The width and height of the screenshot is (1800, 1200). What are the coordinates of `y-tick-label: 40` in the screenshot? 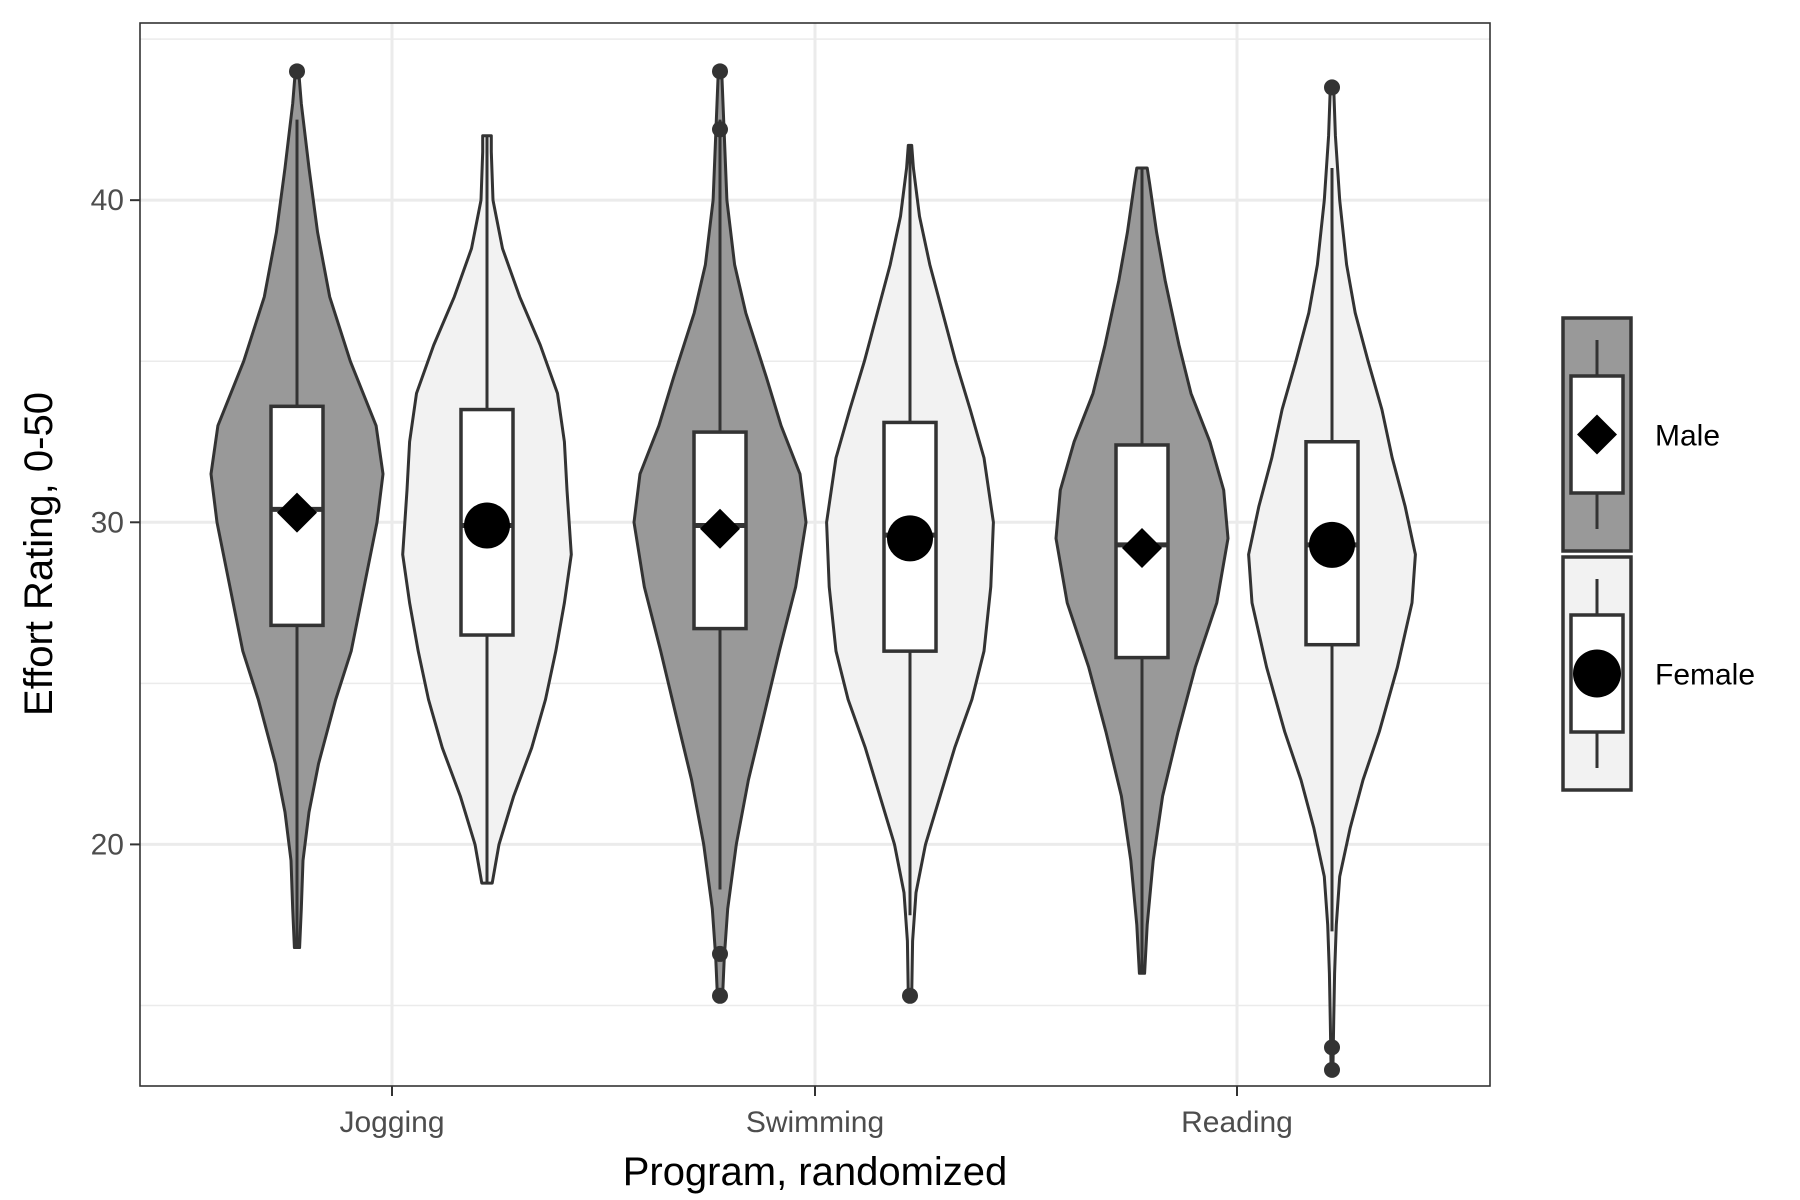 It's located at (107, 200).